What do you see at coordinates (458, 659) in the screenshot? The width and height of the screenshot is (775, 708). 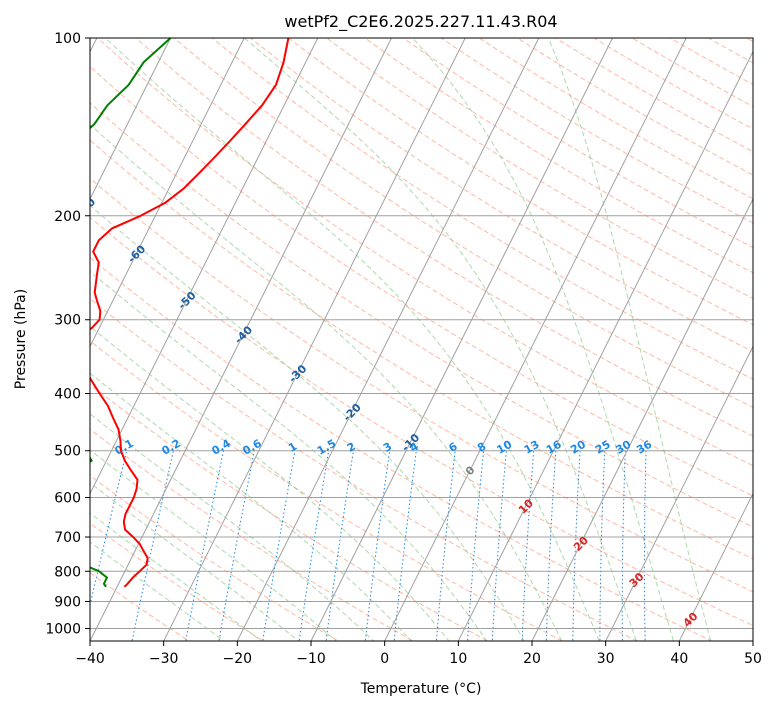 I see `x-tick-label: 10` at bounding box center [458, 659].